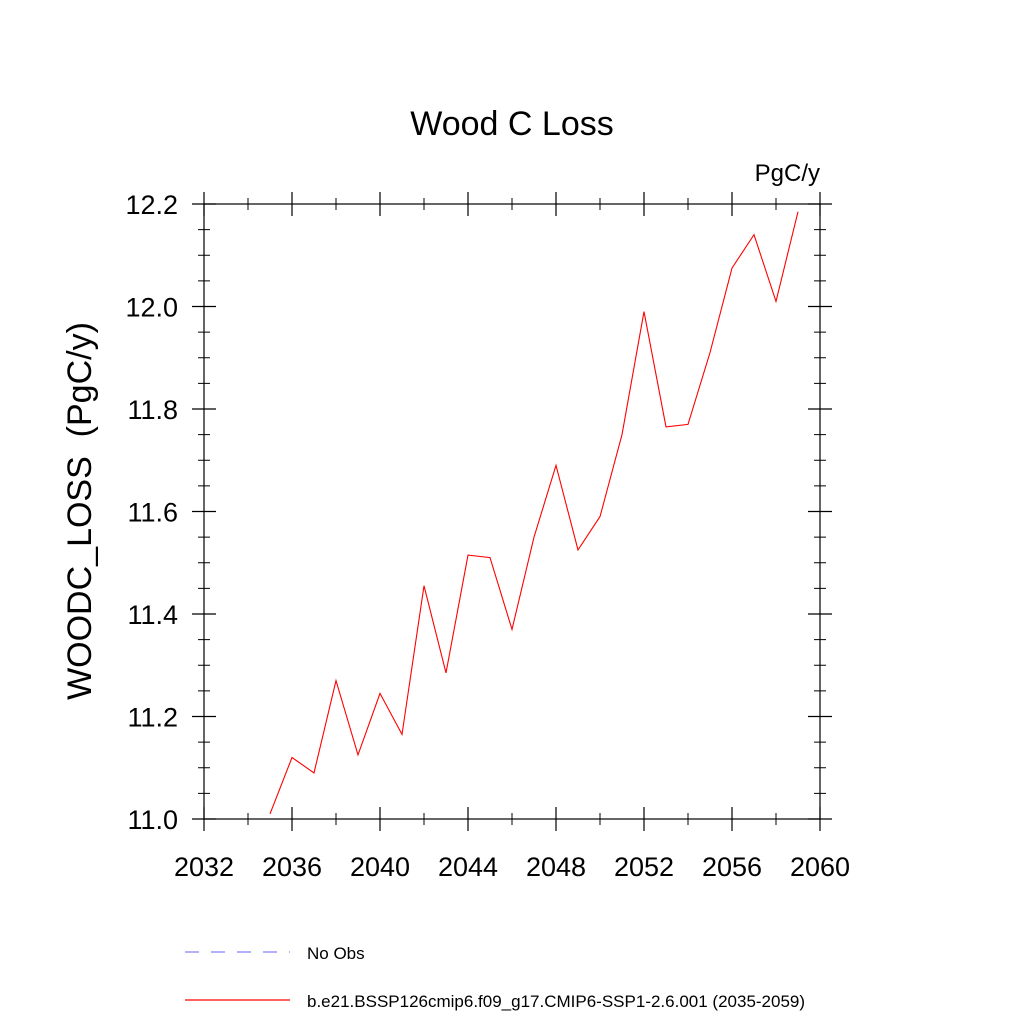  I want to click on y-tick-label: 11.8, so click(152, 410).